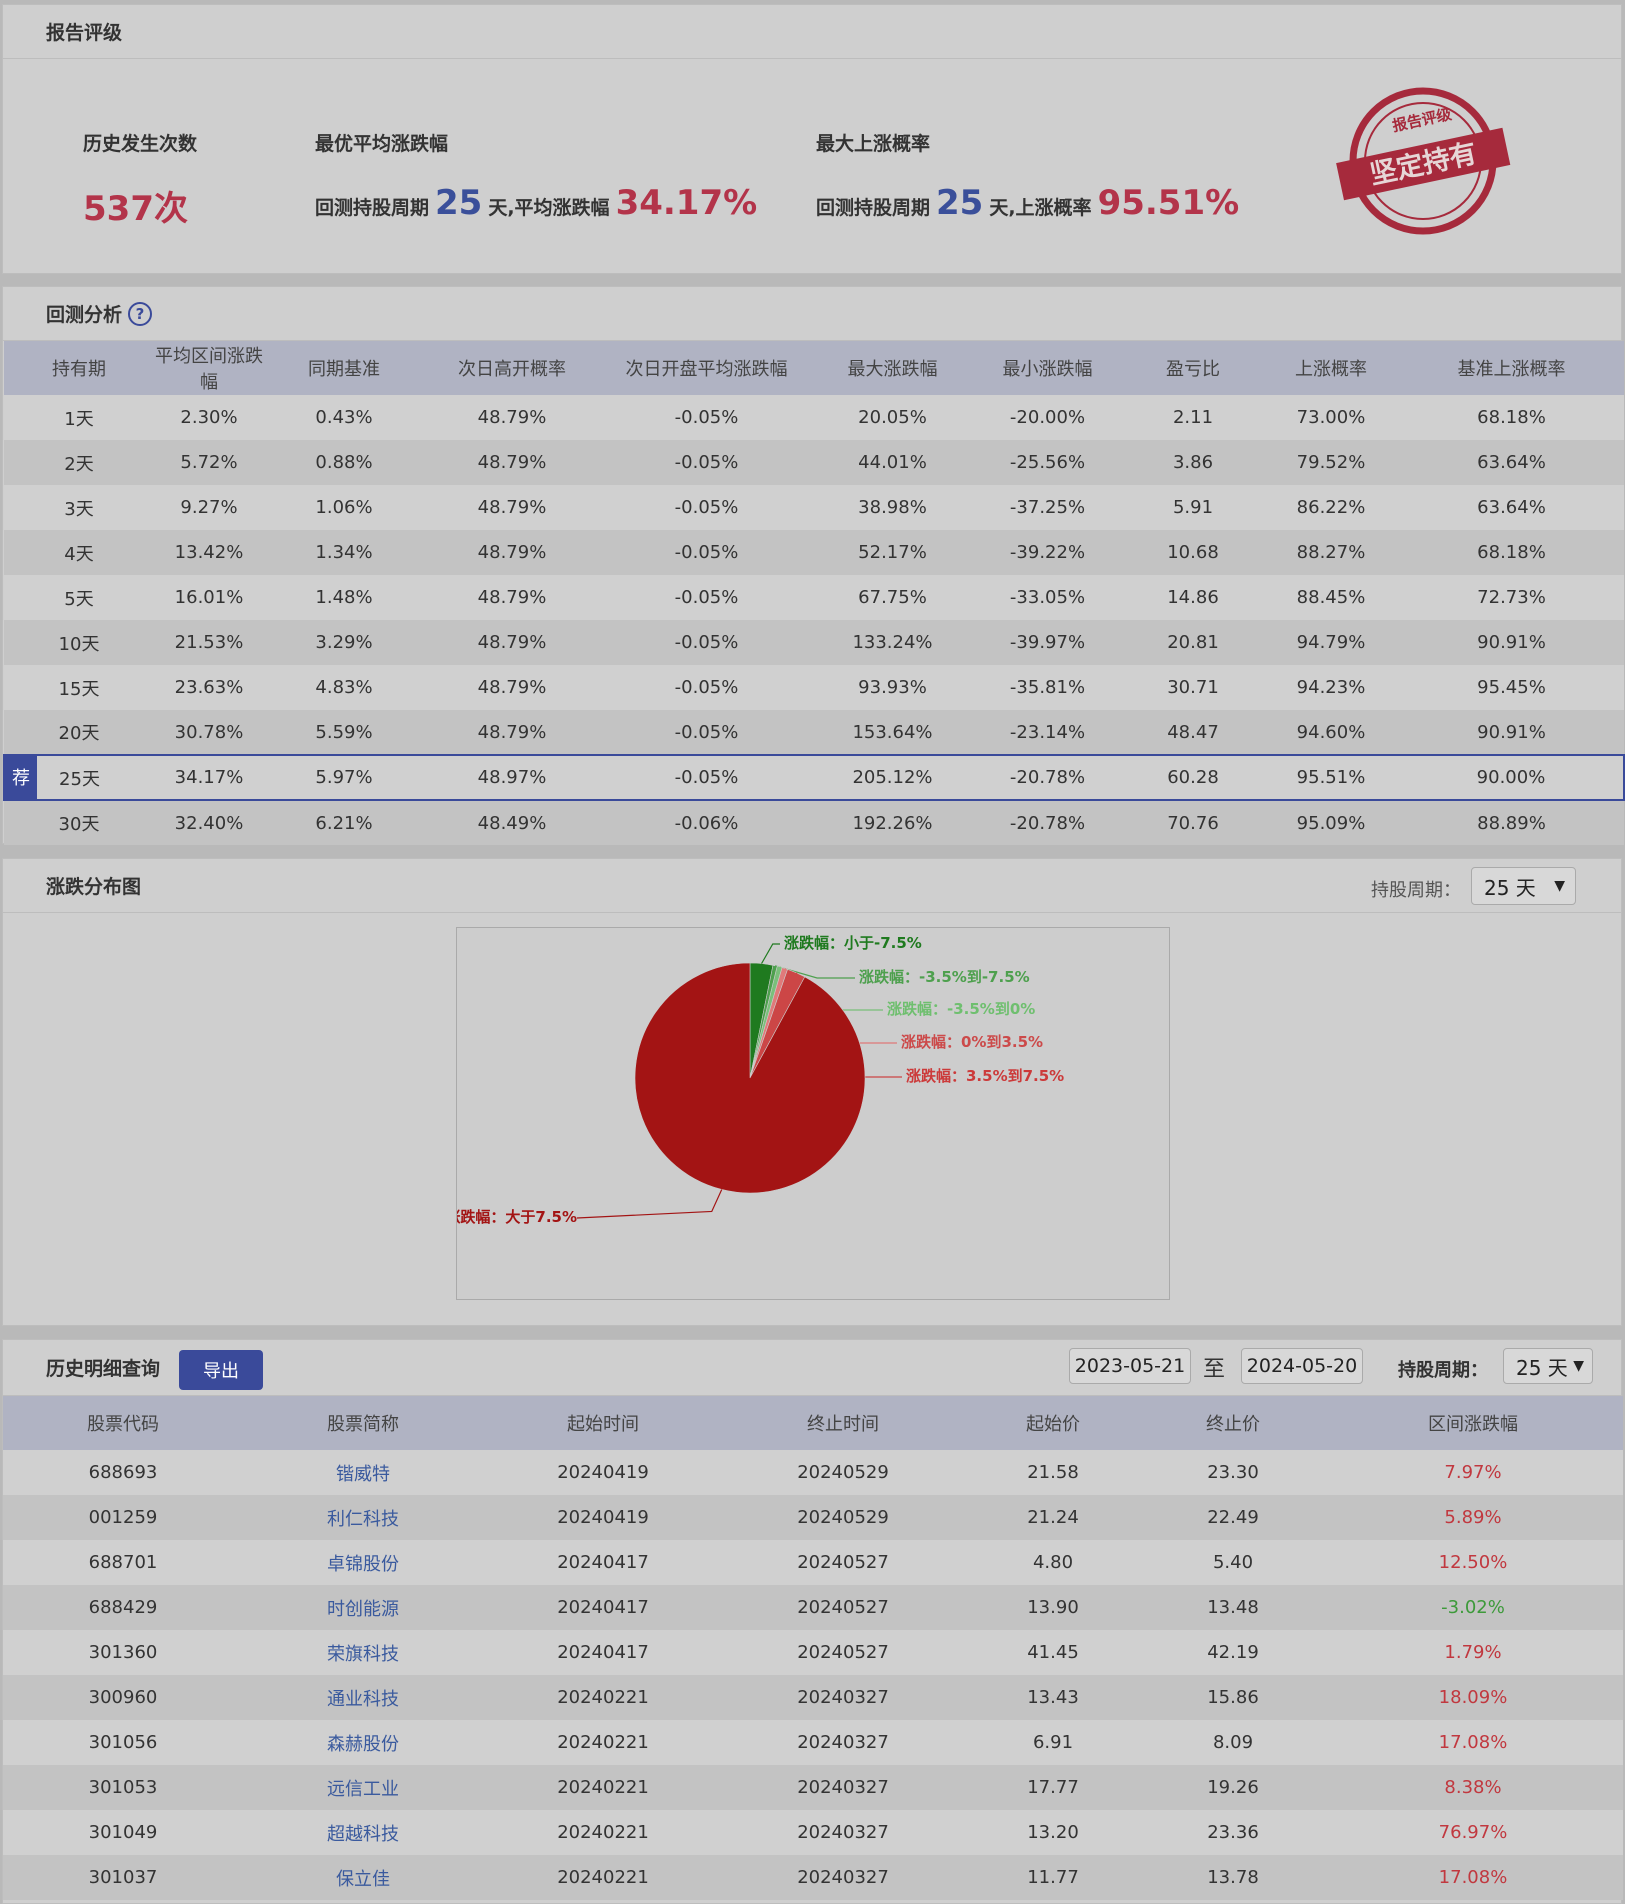  I want to click on table-cell: 13.43, so click(1053, 1697).